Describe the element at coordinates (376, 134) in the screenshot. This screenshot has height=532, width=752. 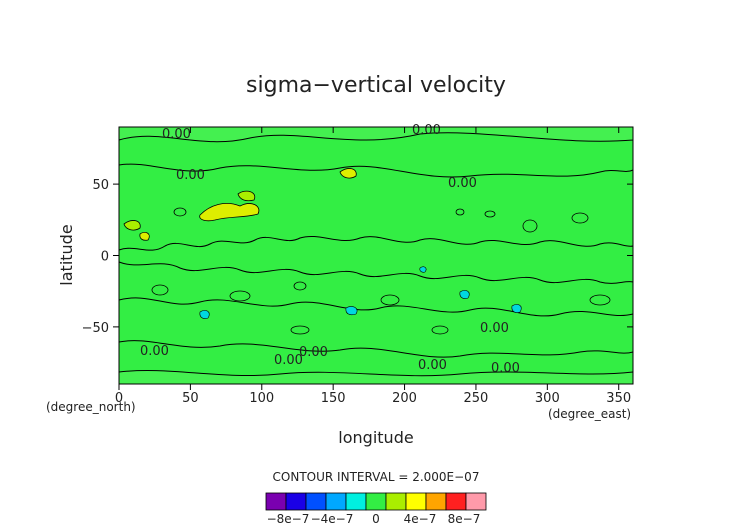
I see `contour-band-north` at that location.